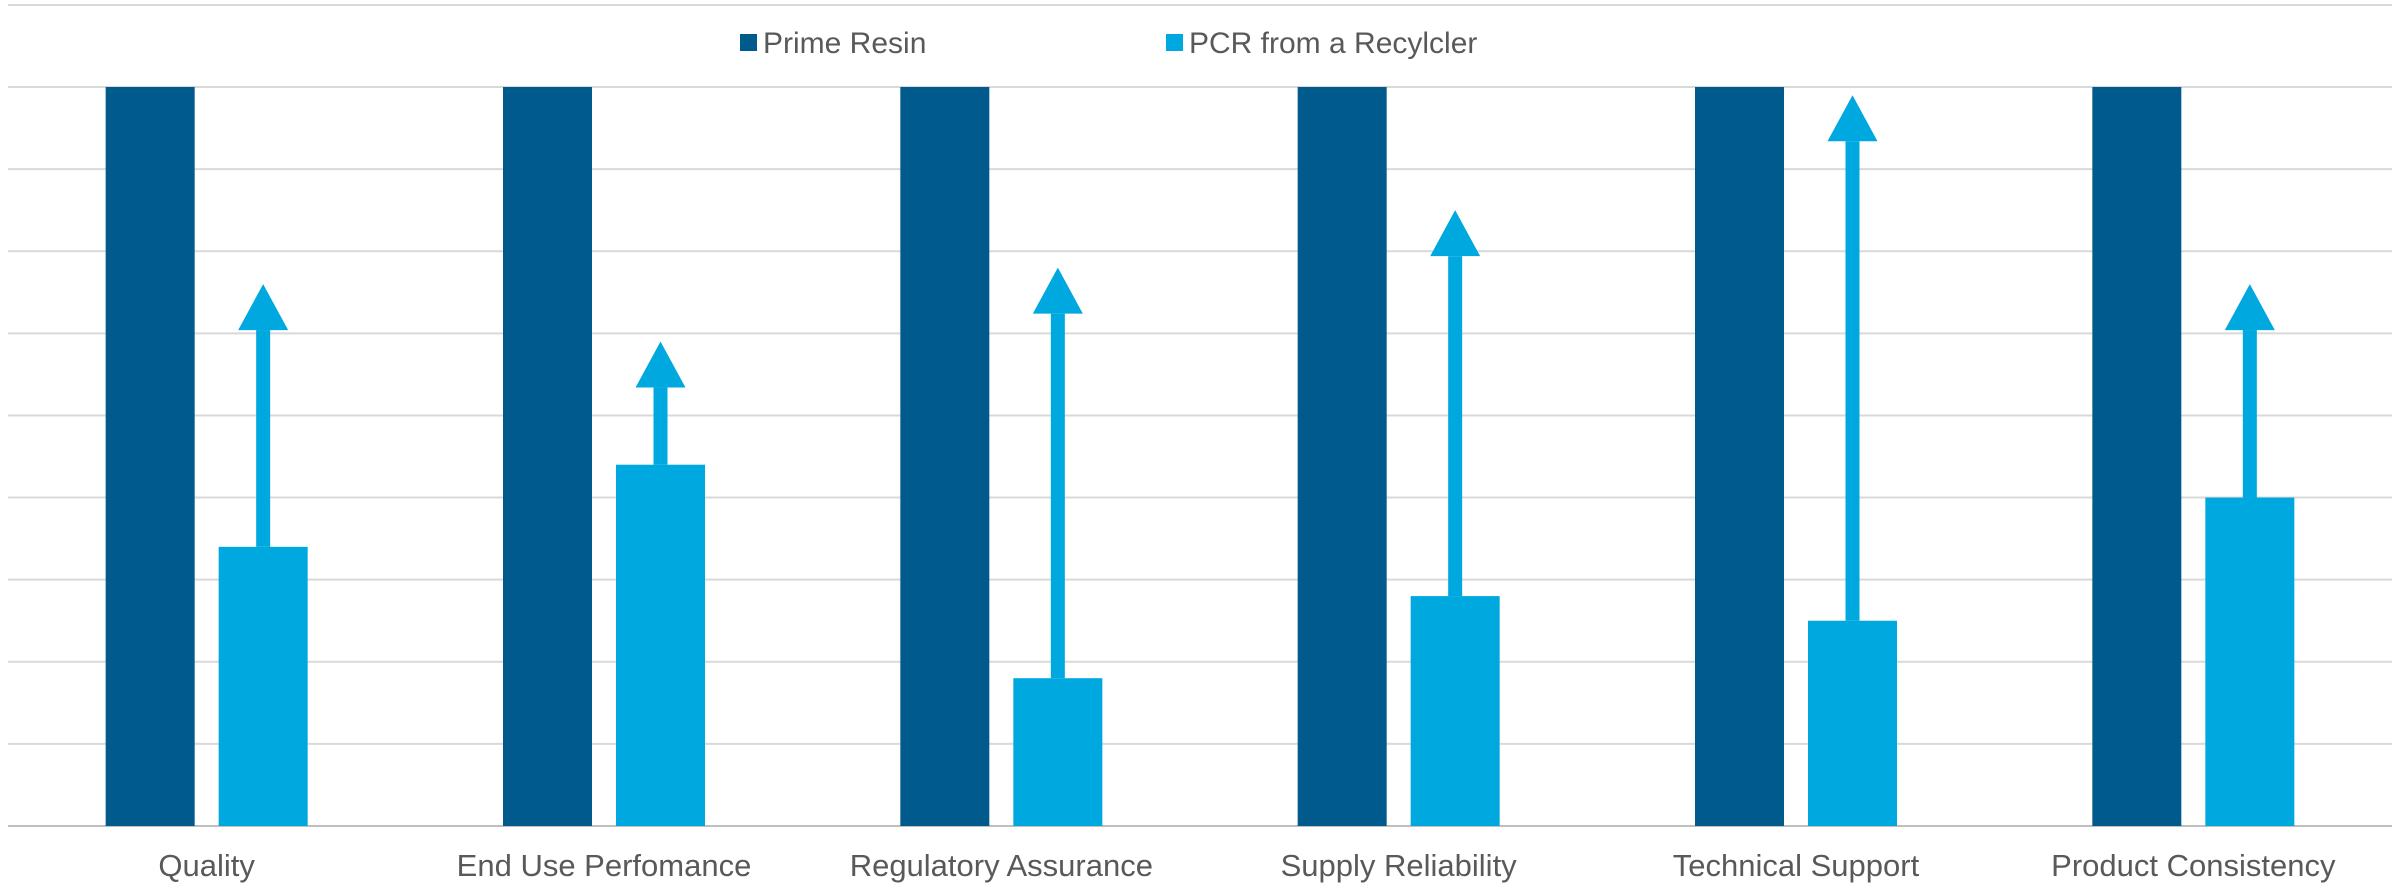 The width and height of the screenshot is (2392, 884). What do you see at coordinates (206, 865) in the screenshot?
I see `category-label: Quality` at bounding box center [206, 865].